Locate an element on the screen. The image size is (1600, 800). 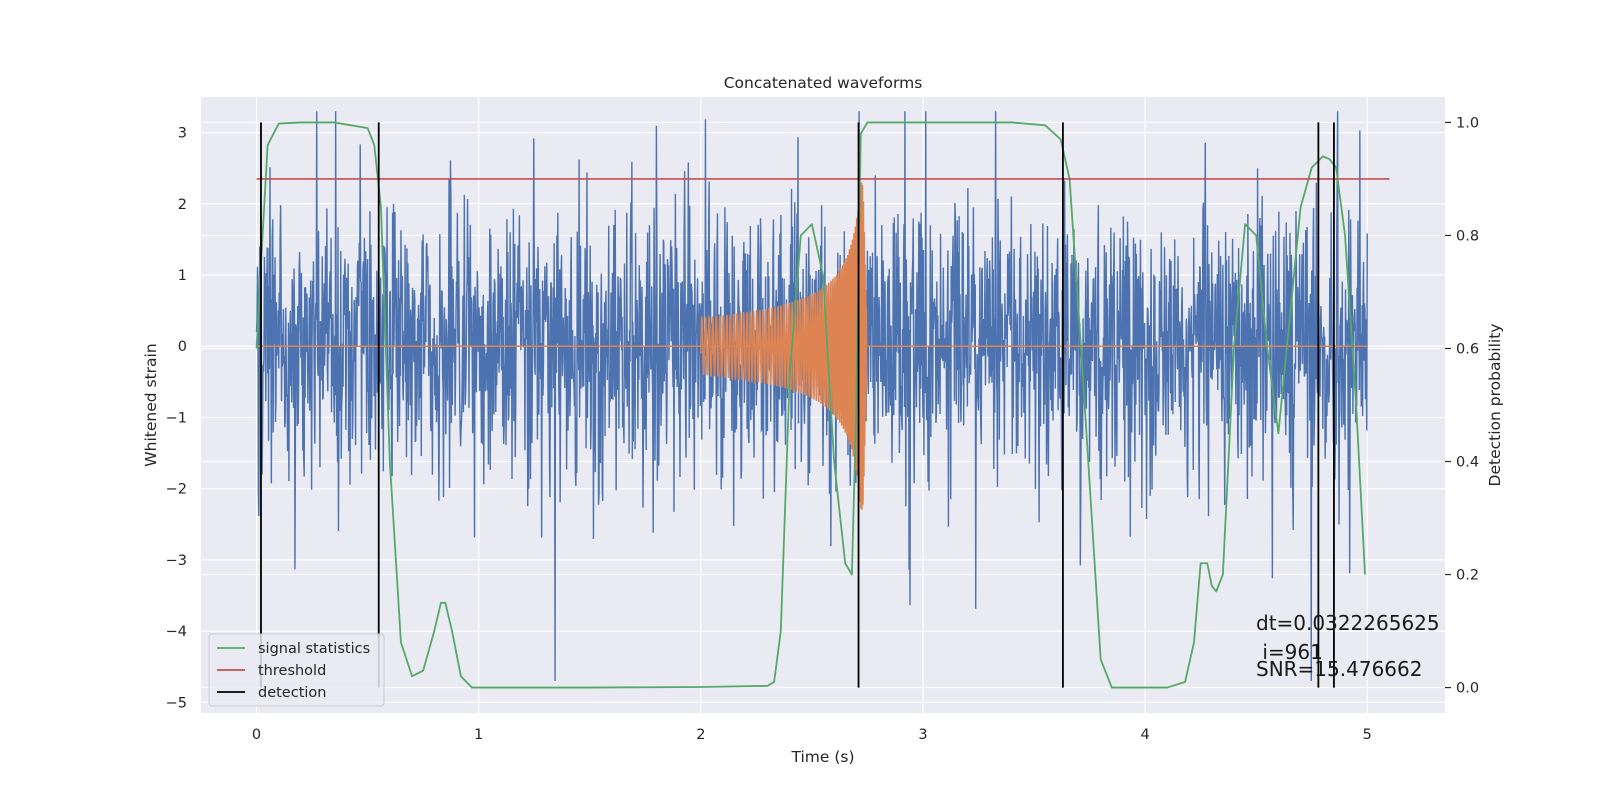
y2-tick-label-4: 0.8 is located at coordinates (1467, 236).